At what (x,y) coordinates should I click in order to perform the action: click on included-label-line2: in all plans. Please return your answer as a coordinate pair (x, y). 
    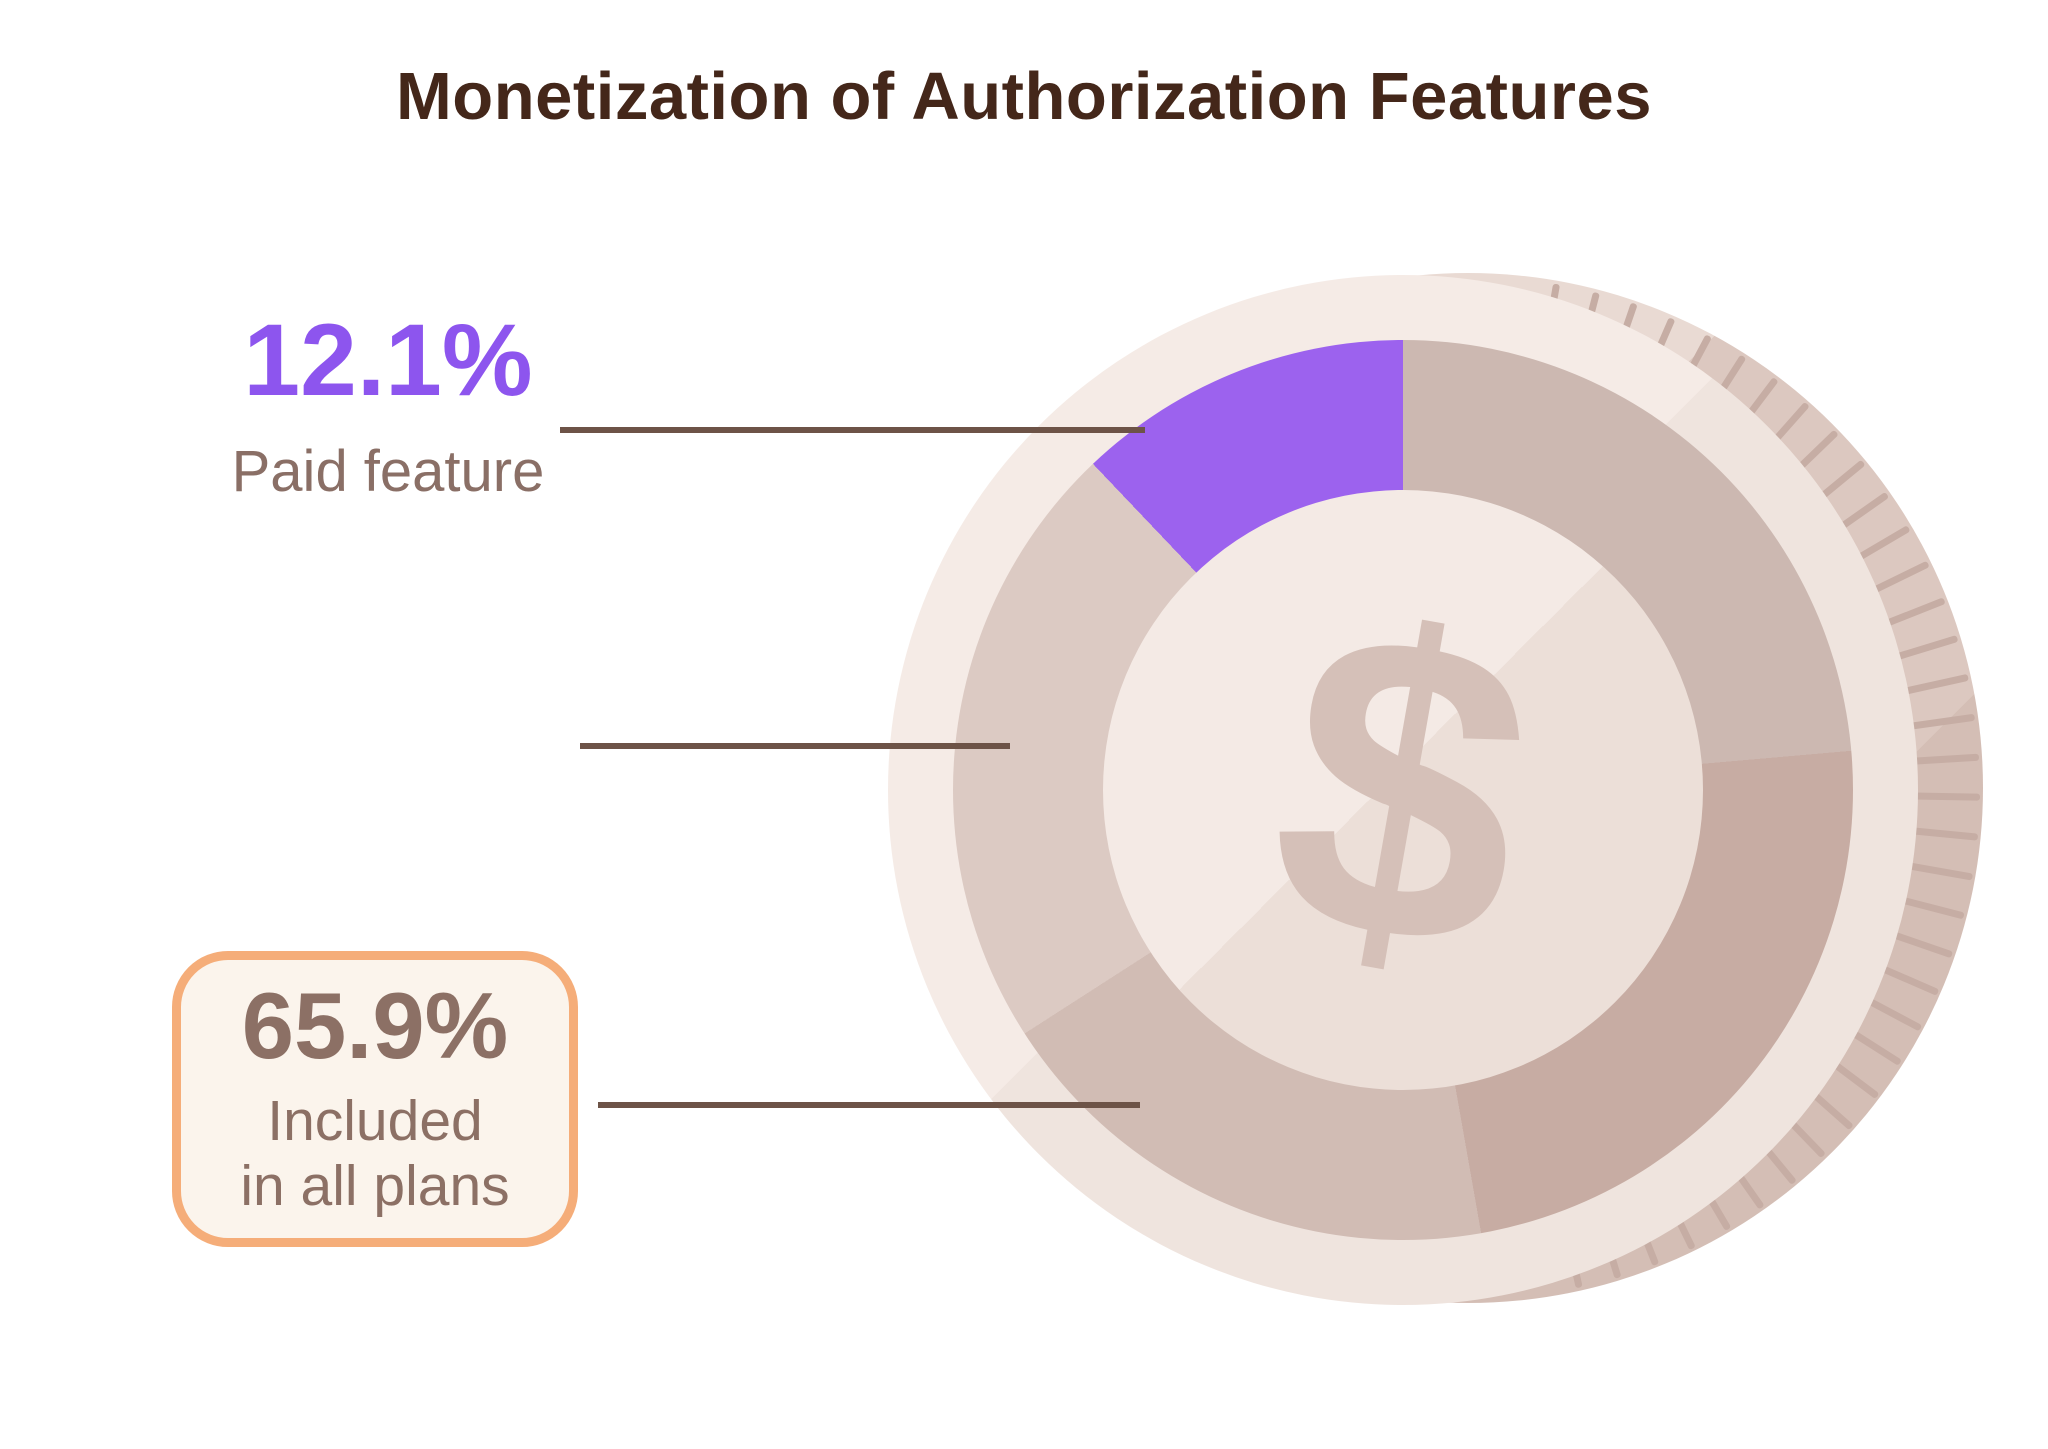
    Looking at the image, I should click on (375, 1186).